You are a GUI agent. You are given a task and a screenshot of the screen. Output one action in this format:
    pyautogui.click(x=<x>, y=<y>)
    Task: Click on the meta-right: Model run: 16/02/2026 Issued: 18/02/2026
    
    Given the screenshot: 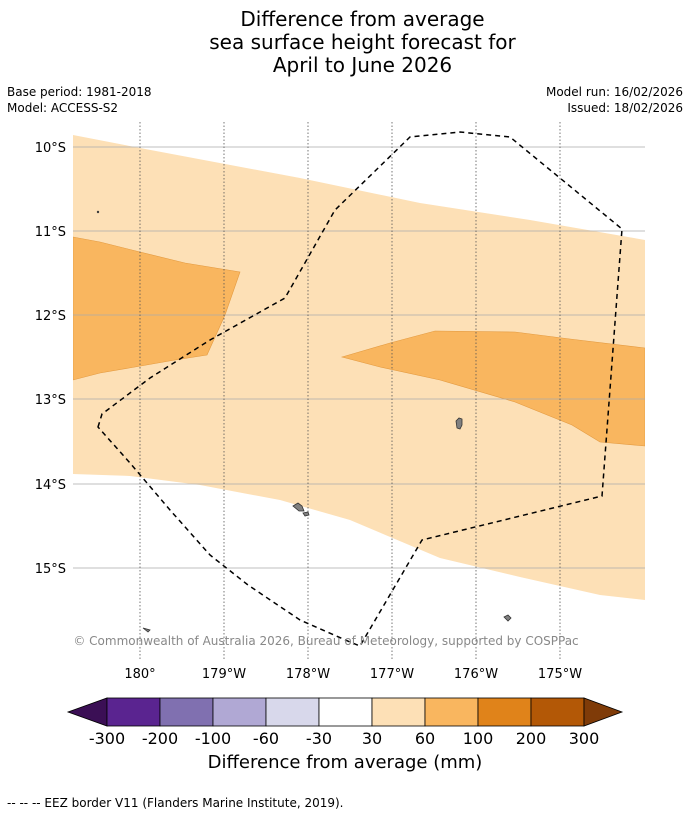 What is the action you would take?
    pyautogui.click(x=614, y=100)
    